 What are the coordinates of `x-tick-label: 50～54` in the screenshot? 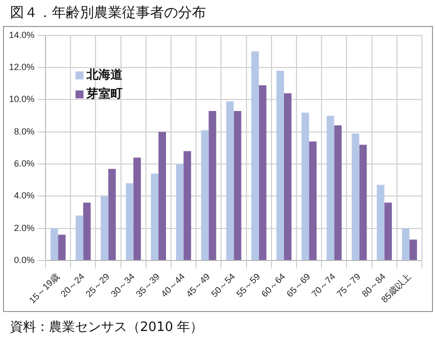 It's located at (223, 285).